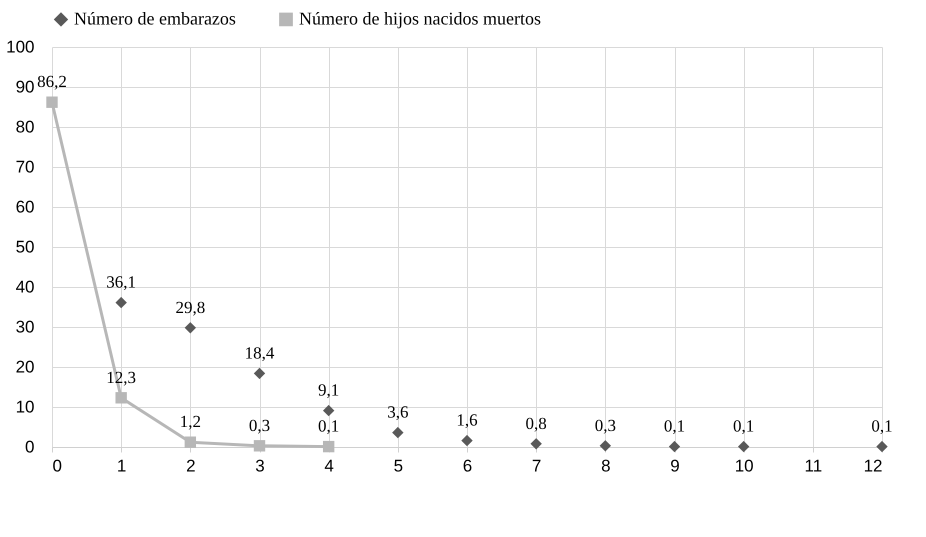 Image resolution: width=926 pixels, height=537 pixels. I want to click on data-label: 9,1, so click(329, 390).